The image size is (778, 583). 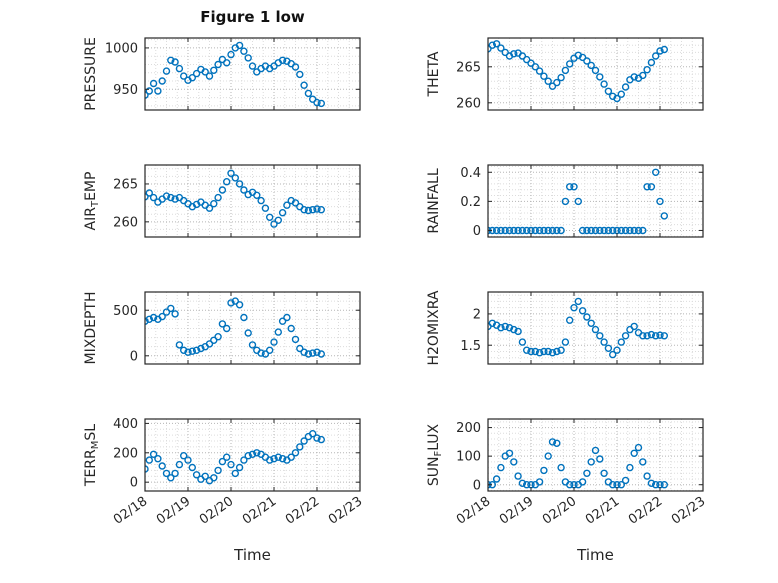 I want to click on plot-h2omixra: 1.5 2 H2OMIXRA, so click(x=565, y=328).